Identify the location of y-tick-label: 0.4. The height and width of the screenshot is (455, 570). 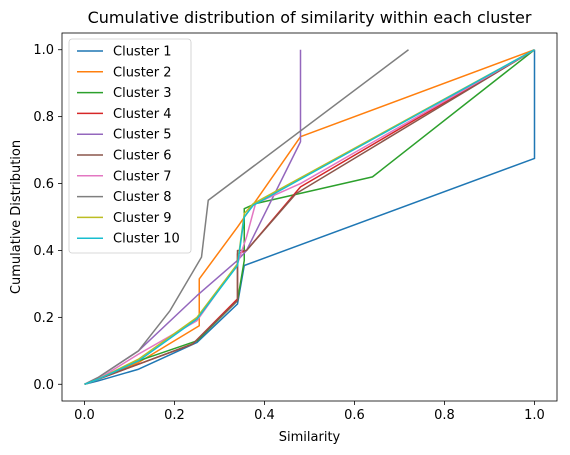
(43, 251).